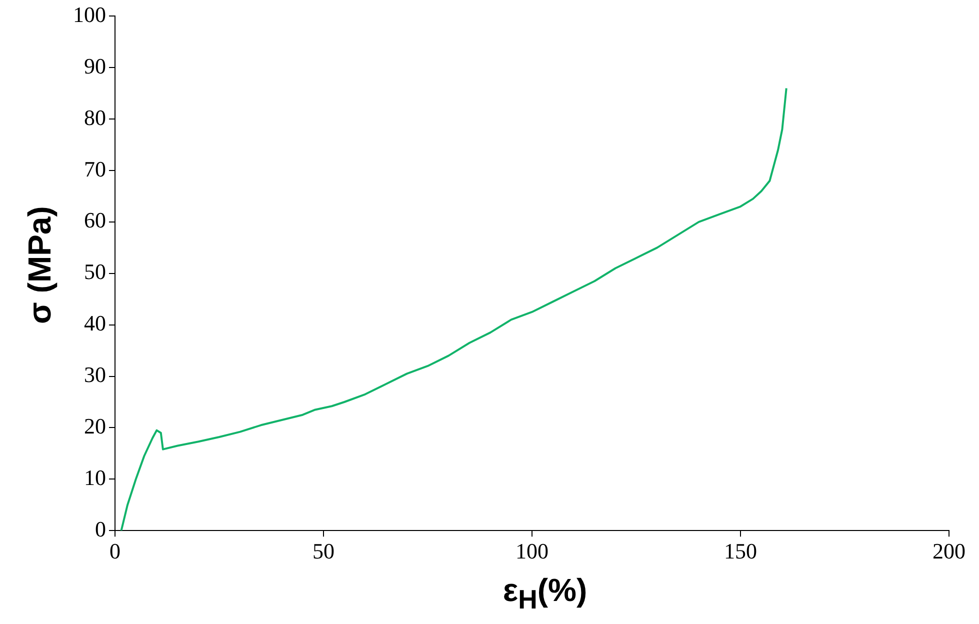 This screenshot has height=624, width=979. Describe the element at coordinates (95, 426) in the screenshot. I see `y-tick-label: 20` at that location.